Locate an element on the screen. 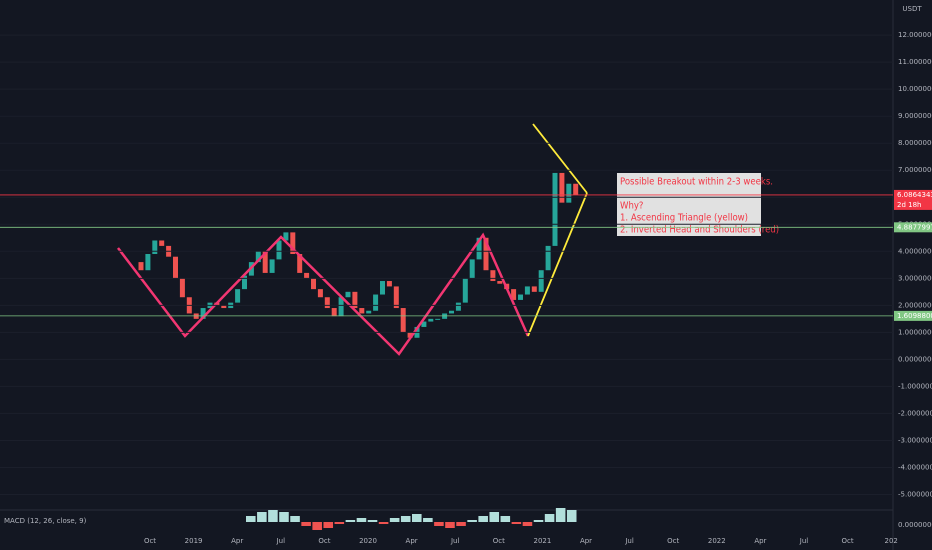 This screenshot has width=932, height=550. y-tick-label: 1.00000000 is located at coordinates (915, 332).